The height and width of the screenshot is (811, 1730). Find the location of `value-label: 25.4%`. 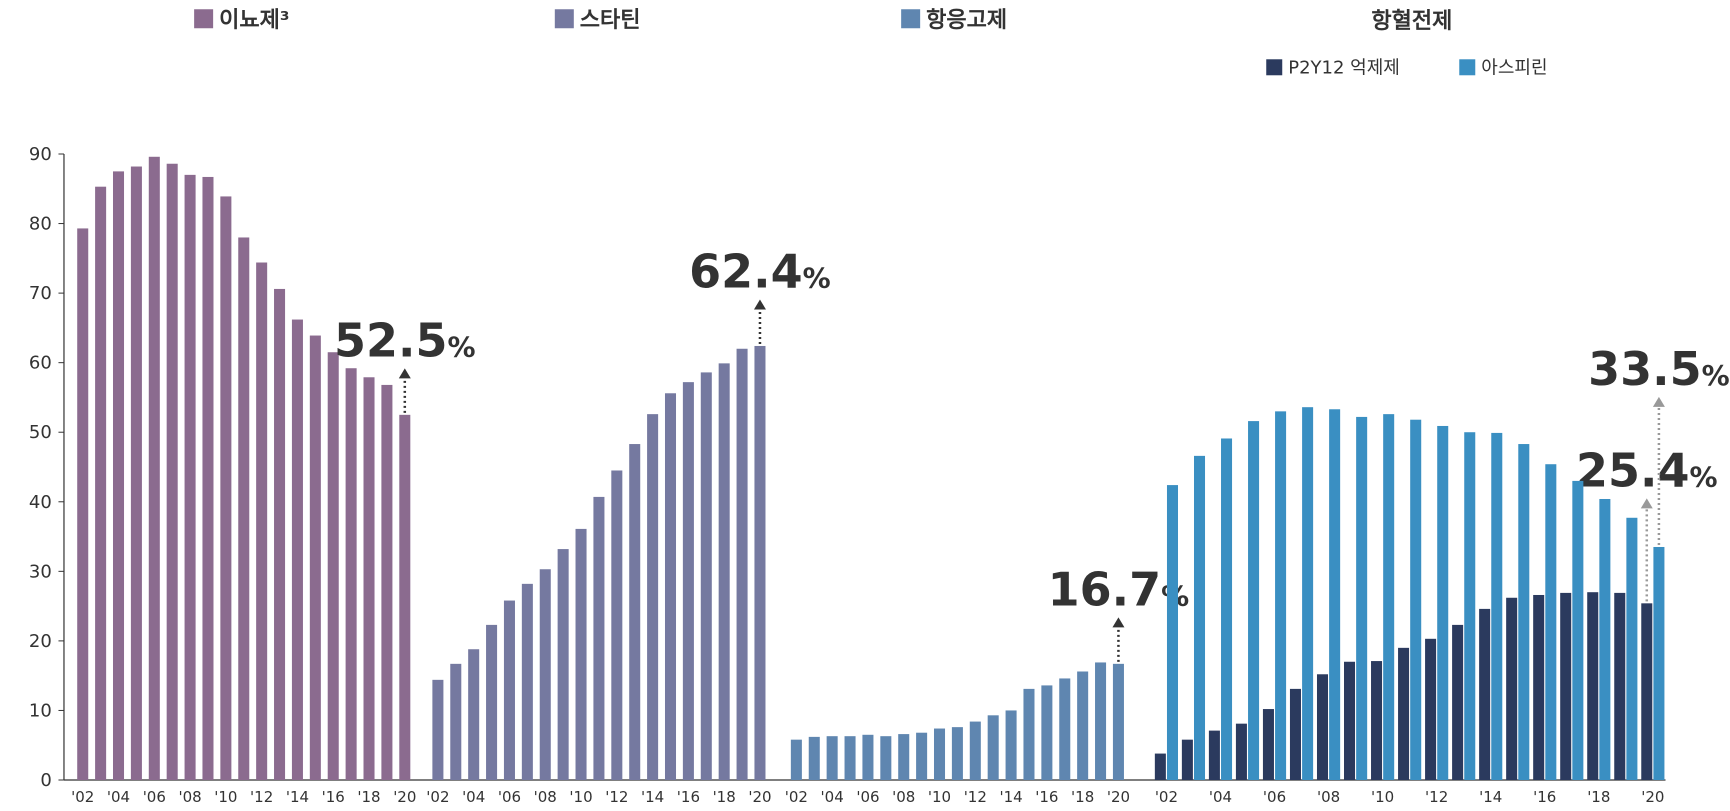

value-label: 25.4% is located at coordinates (1647, 470).